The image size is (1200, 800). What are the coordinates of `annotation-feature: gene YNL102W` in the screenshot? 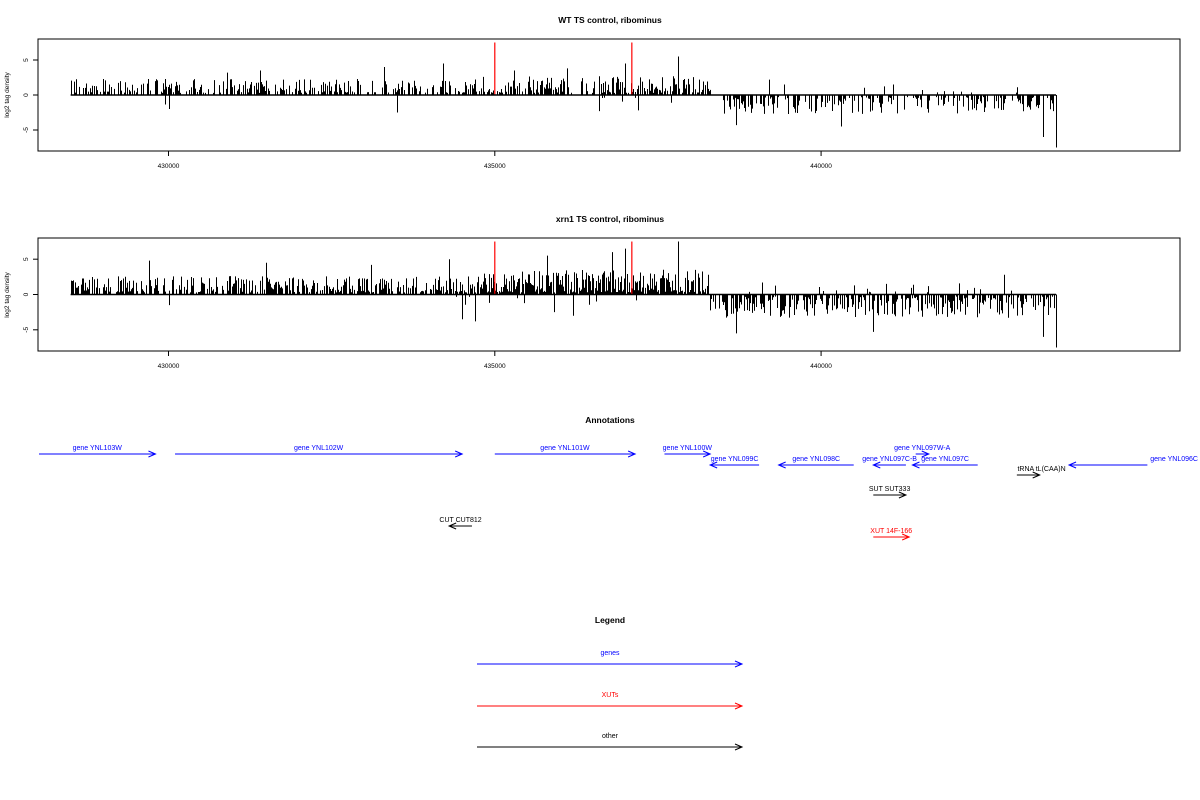 It's located at (319, 451).